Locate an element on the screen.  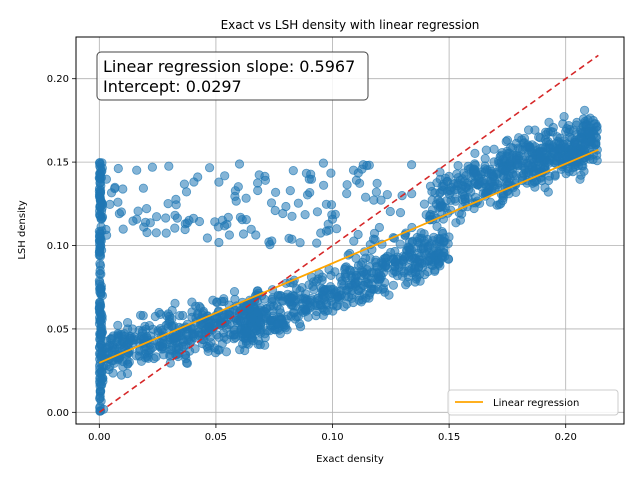
y-tick-label: 0.05 is located at coordinates (58, 329).